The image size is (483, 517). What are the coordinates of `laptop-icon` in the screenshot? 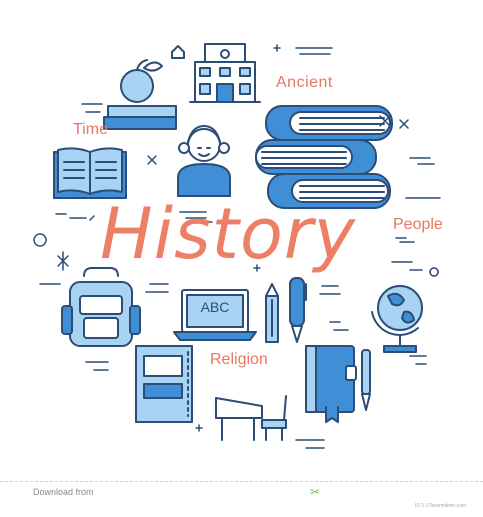 It's located at (215, 315).